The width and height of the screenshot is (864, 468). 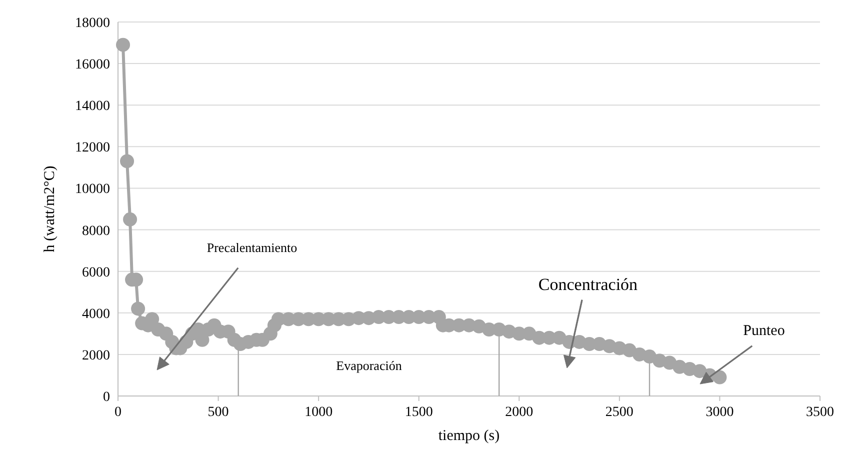 I want to click on y-tick-label: 2000, so click(x=96, y=356).